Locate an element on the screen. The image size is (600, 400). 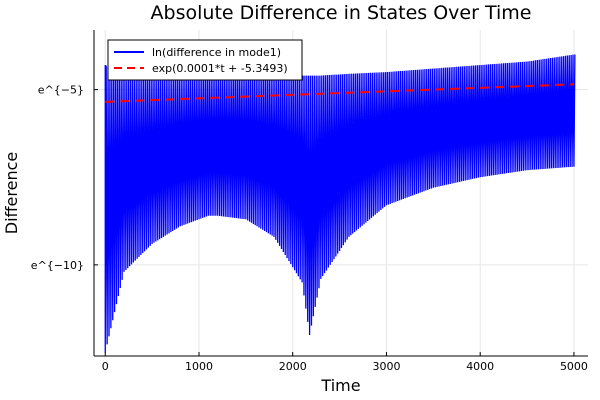
series-fit-path is located at coordinates (339, 93).